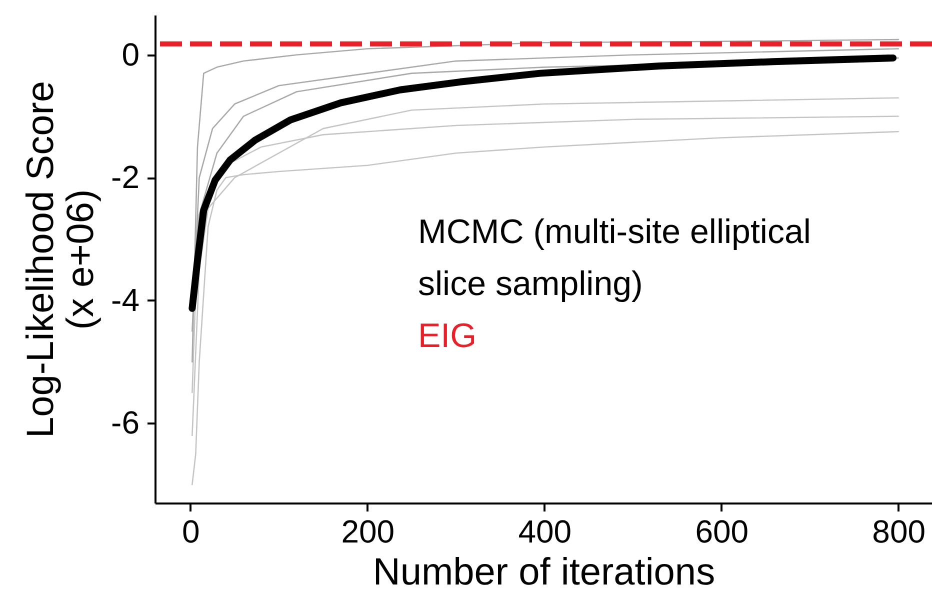 This screenshot has width=932, height=613. Describe the element at coordinates (61, 259) in the screenshot. I see `y-axis-title: Log-Likelihood Score (x e+06)` at that location.